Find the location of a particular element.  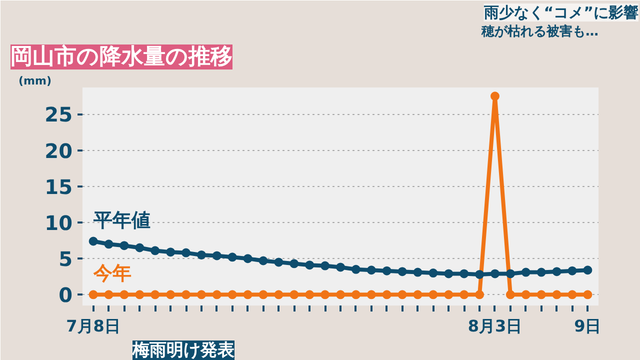

text: 梅雨明け発表 is located at coordinates (184, 350).